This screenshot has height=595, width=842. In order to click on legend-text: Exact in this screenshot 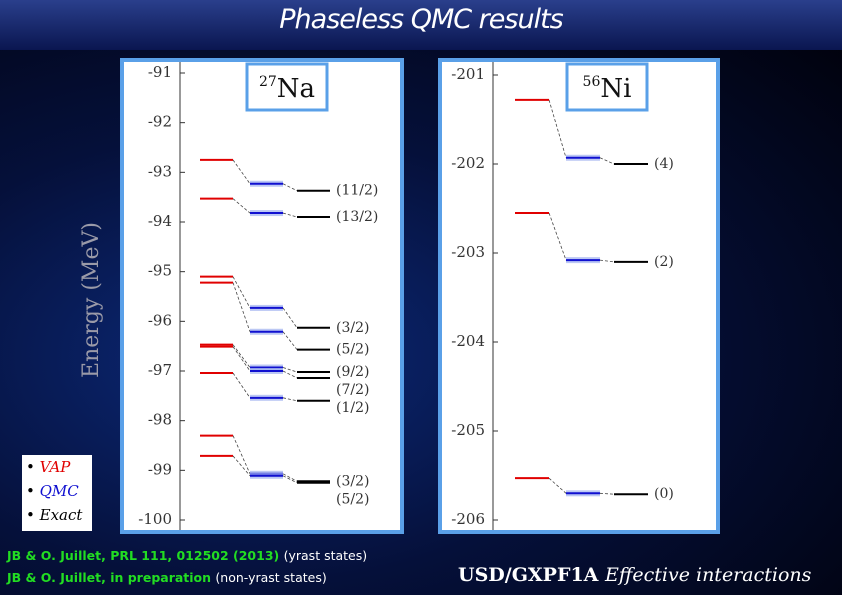, I will do `click(61, 515)`.